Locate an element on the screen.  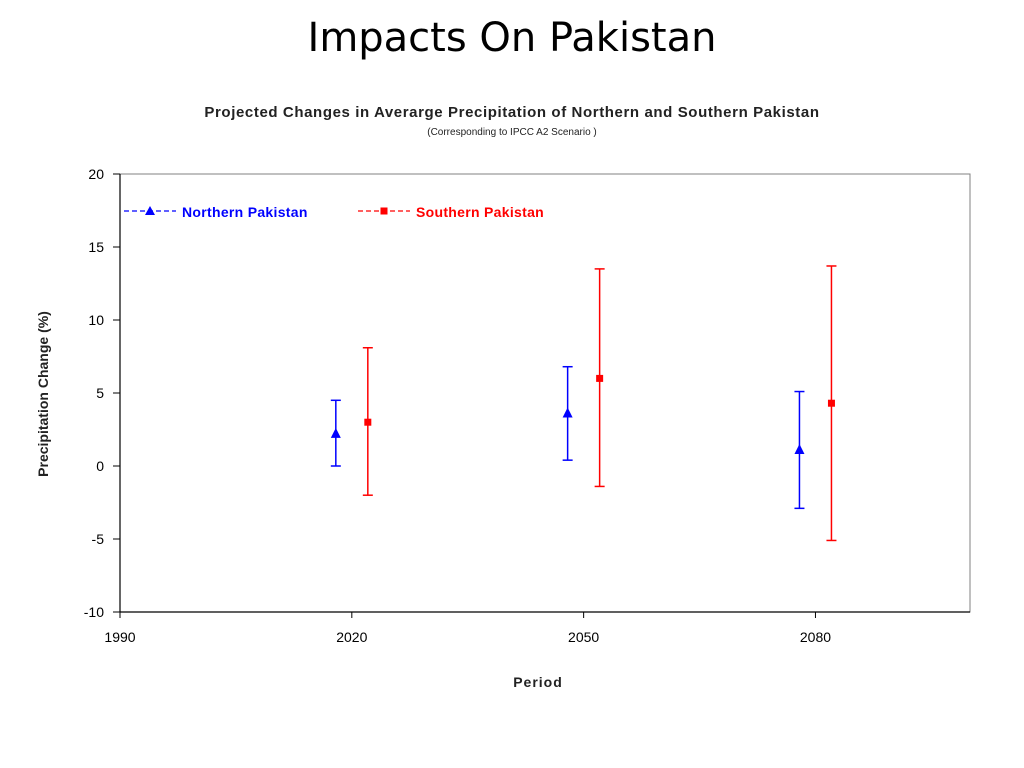
x-tick-label: 2020 is located at coordinates (351, 637).